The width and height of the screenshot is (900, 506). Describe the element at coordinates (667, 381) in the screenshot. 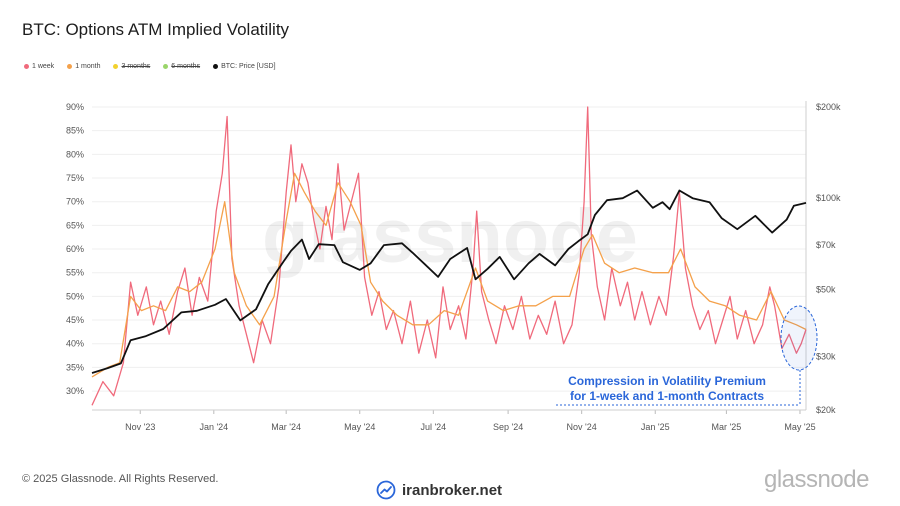

I see `annotation-line-1: Compression in Volatility Premium` at that location.